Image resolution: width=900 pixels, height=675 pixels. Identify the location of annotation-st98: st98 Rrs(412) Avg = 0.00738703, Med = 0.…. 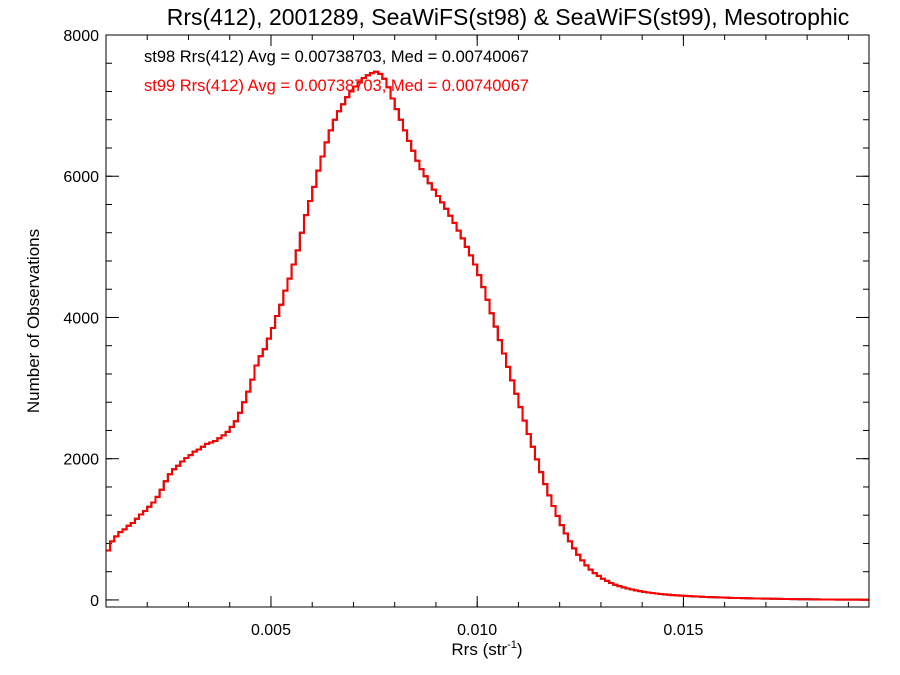
(336, 57).